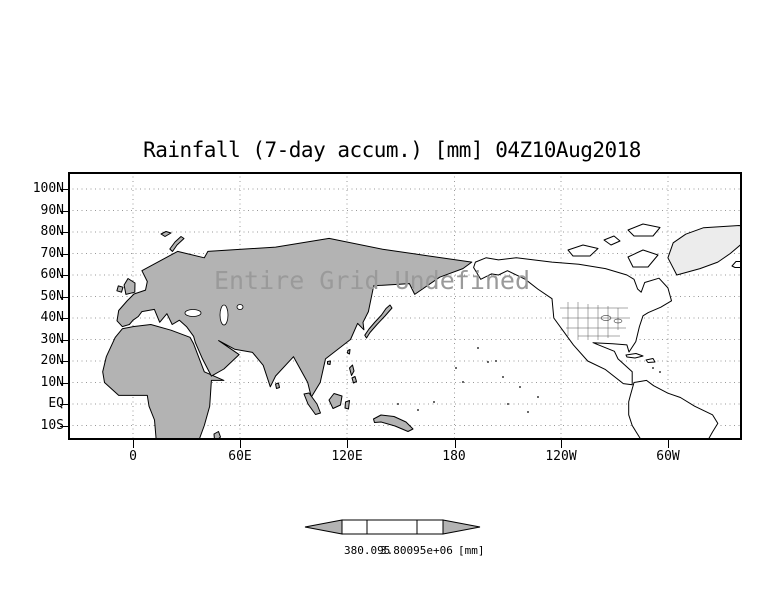  I want to click on x-tick-label: 60W, so click(668, 456).